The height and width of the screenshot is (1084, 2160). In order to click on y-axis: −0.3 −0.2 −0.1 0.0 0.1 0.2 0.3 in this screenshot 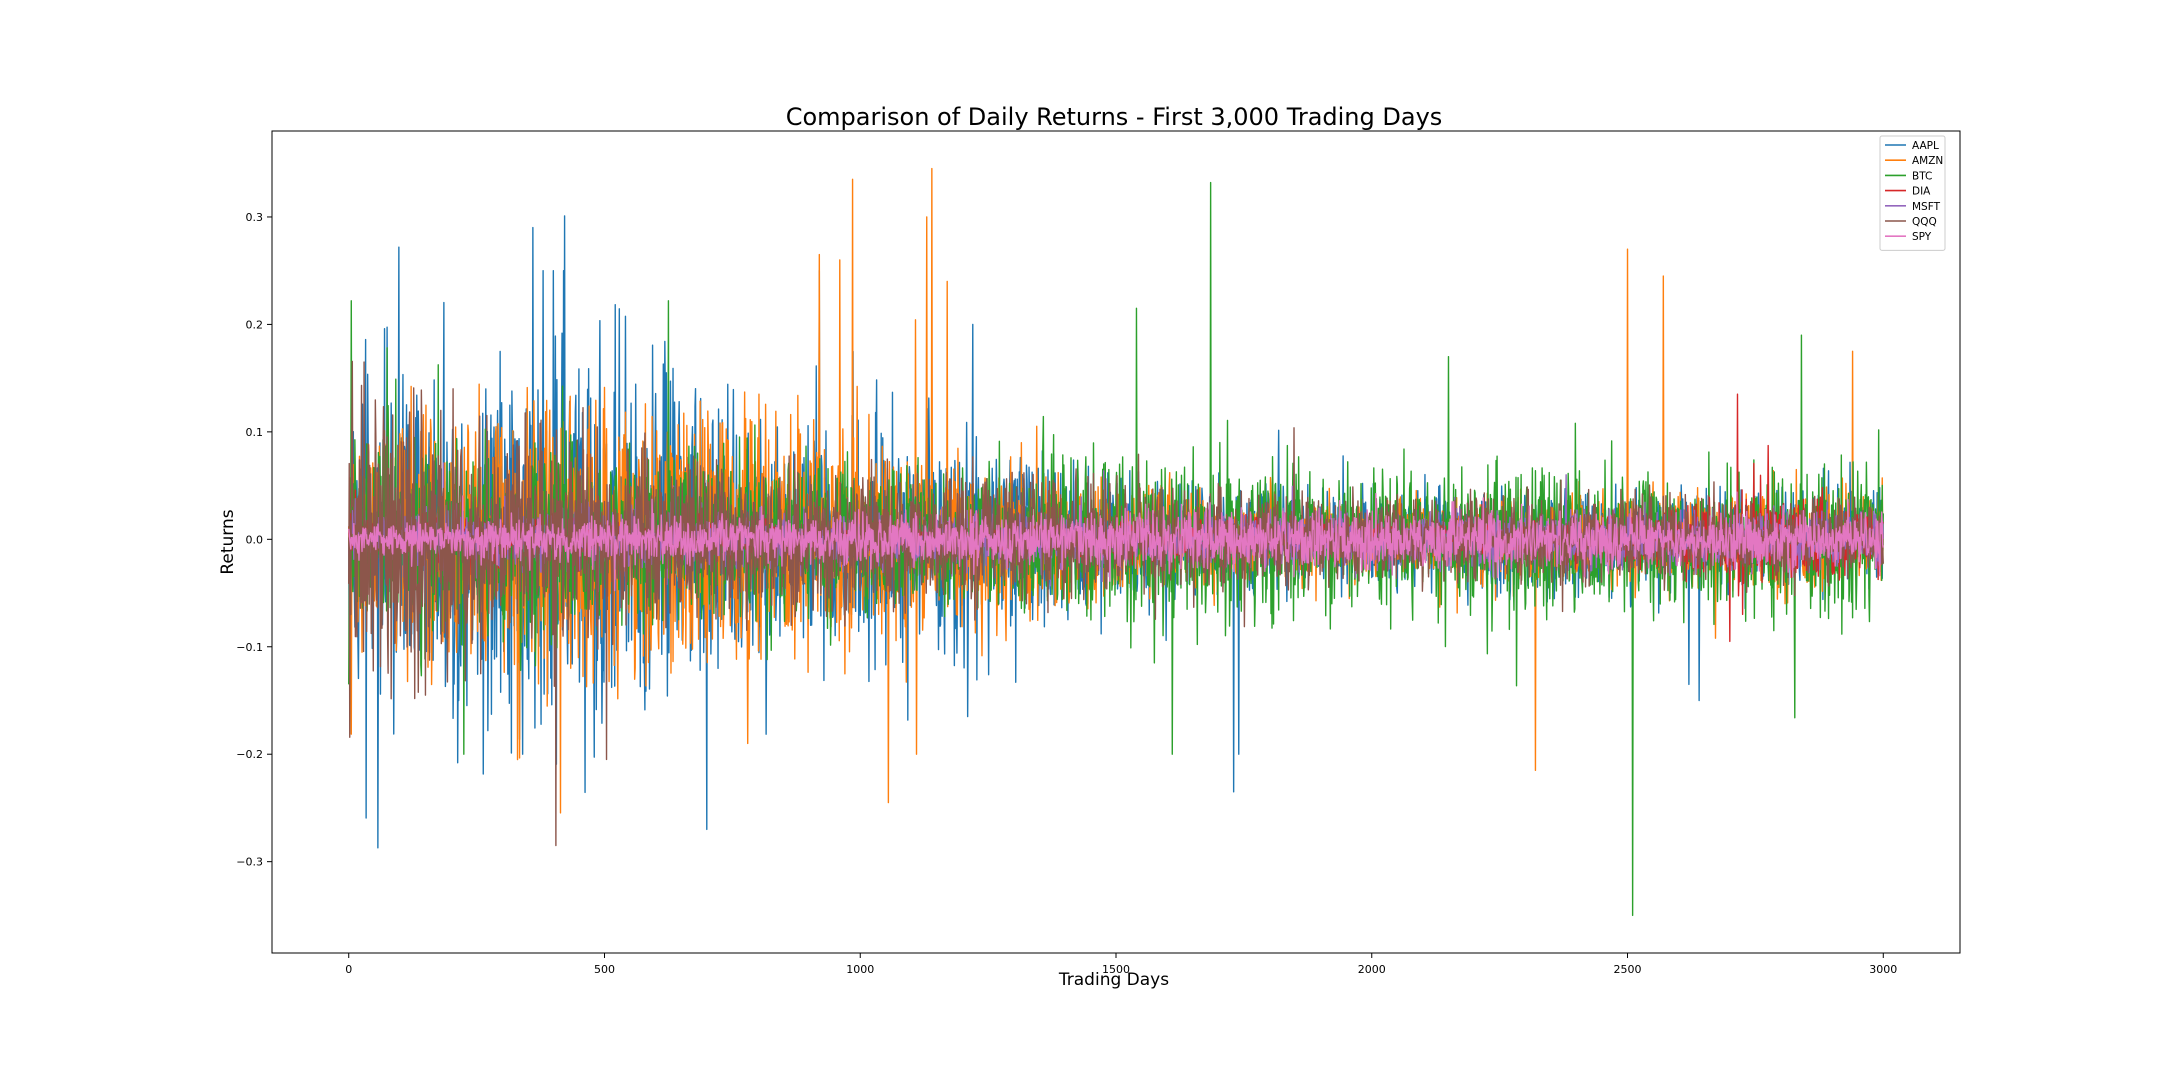, I will do `click(254, 540)`.